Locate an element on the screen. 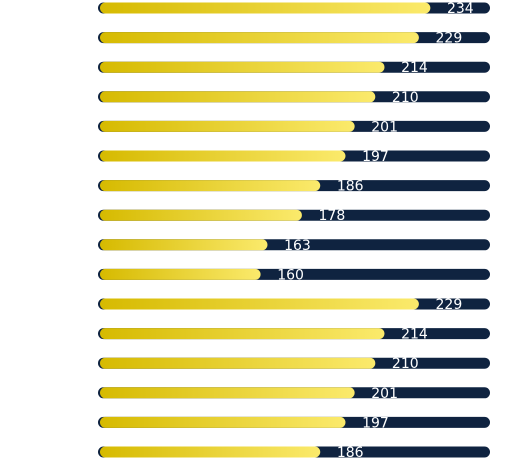 The height and width of the screenshot is (462, 531). value-label: 178 is located at coordinates (332, 216).